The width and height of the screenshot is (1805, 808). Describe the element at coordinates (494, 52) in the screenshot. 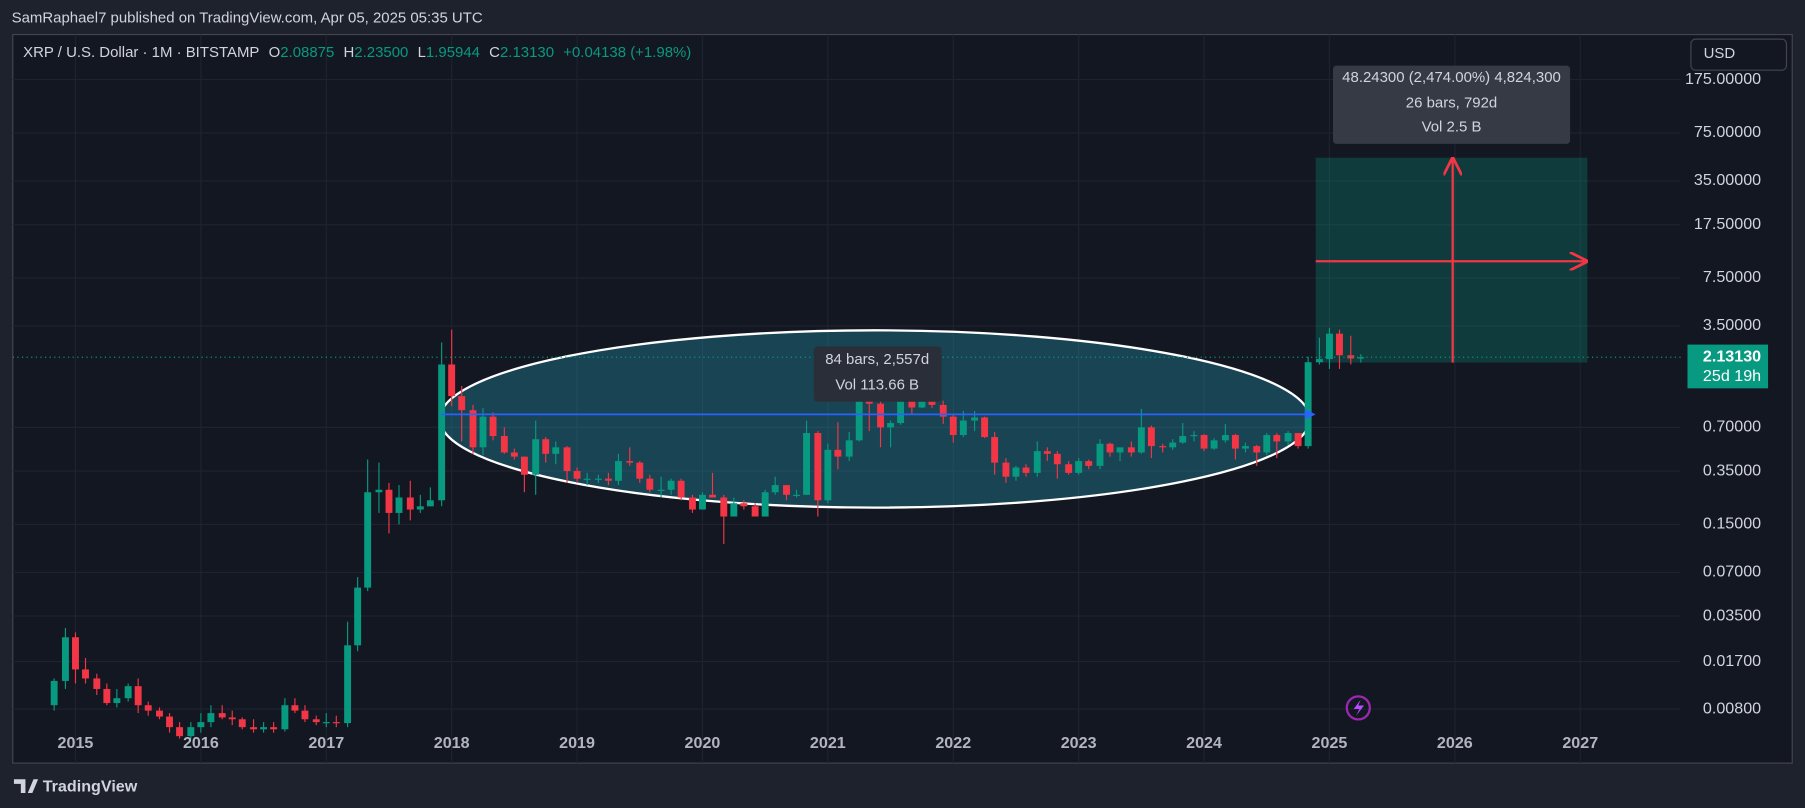

I see `ohlc-key: C` at that location.